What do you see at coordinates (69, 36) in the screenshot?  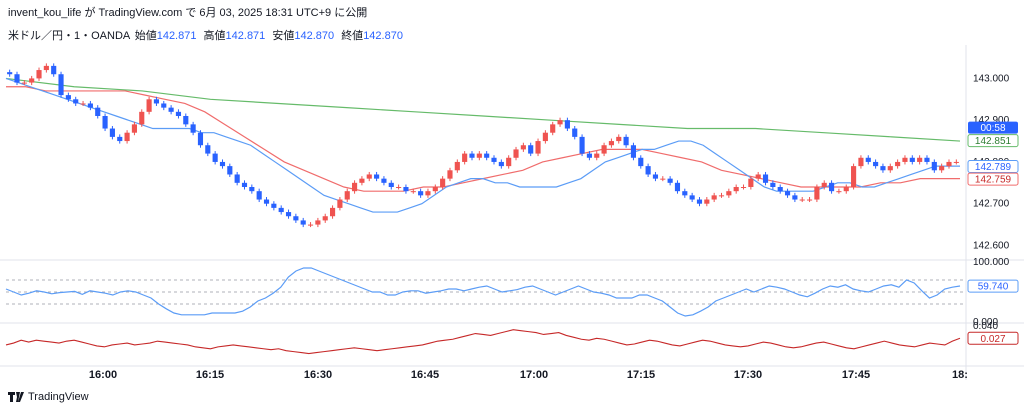 I see `symbol-name: 米ドル／円・1・OANDA` at bounding box center [69, 36].